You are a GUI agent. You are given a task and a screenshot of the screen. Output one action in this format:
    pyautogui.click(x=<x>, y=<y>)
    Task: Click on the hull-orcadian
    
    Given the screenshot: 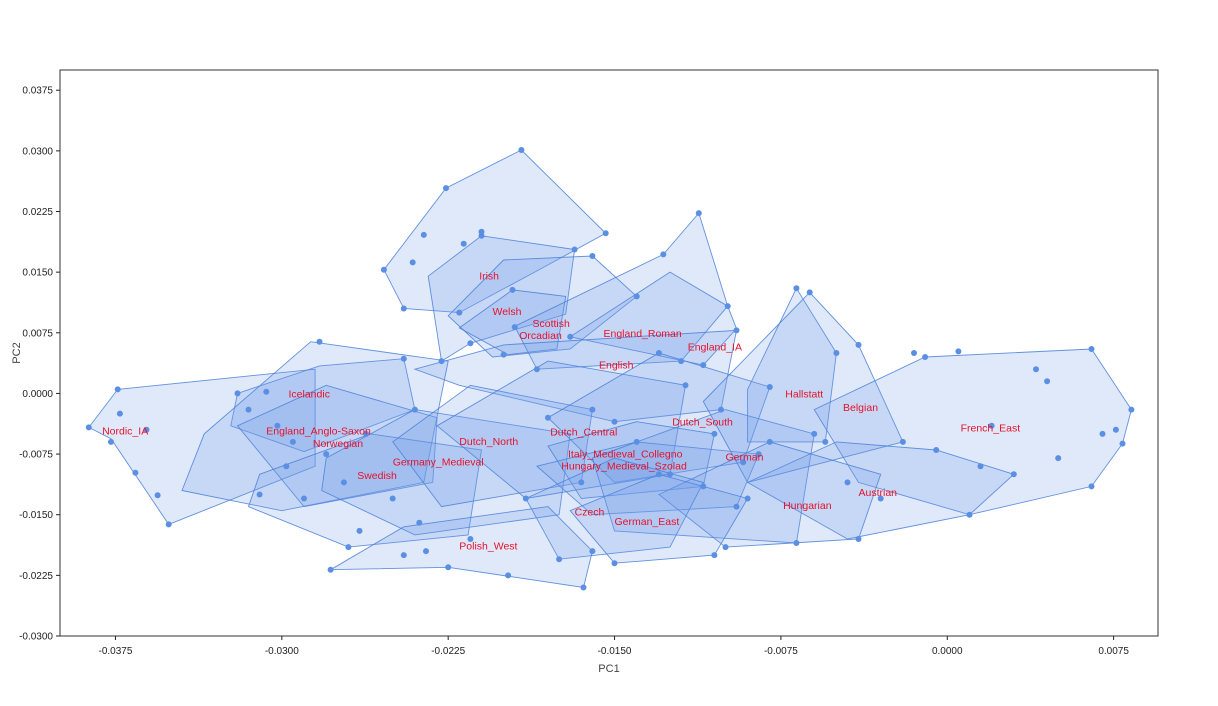 What is the action you would take?
    pyautogui.click(x=512, y=322)
    